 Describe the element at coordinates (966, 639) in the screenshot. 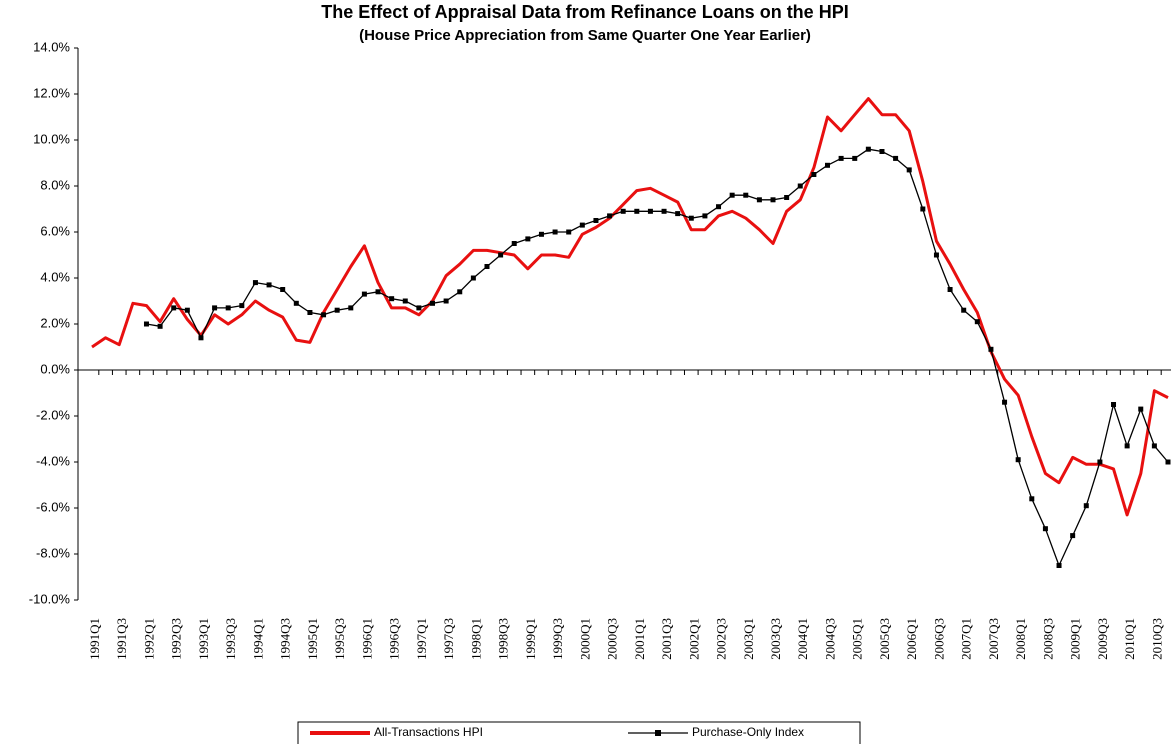

I see `x-tick-label: 2007Q1` at that location.